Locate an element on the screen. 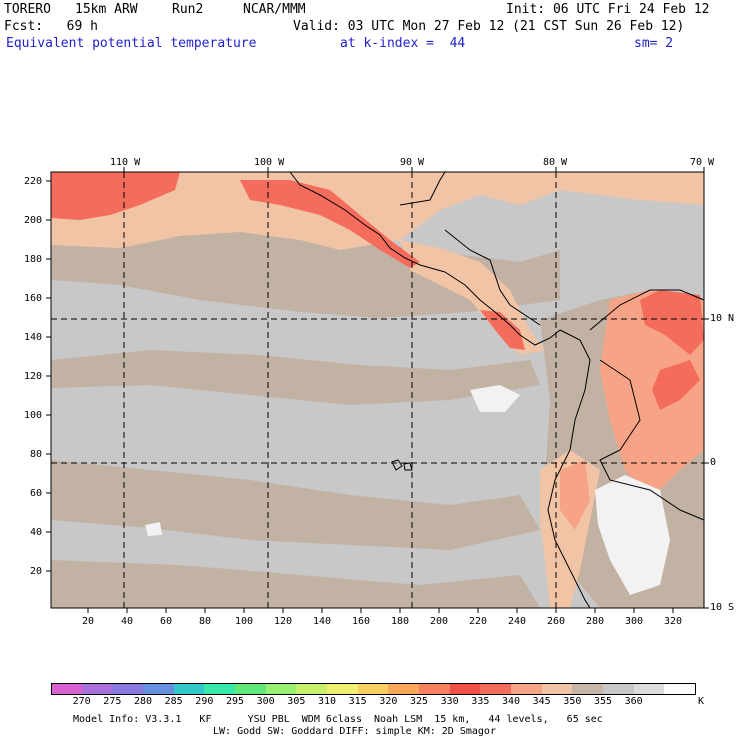 The image size is (740, 740). lon-label-70w: 70 W is located at coordinates (702, 162).